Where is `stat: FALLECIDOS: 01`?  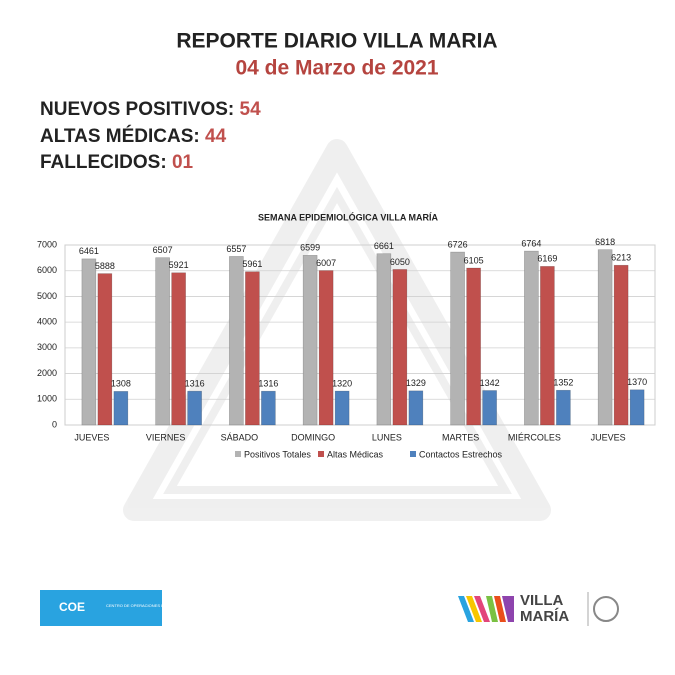
stat: FALLECIDOS: 01 is located at coordinates (117, 162).